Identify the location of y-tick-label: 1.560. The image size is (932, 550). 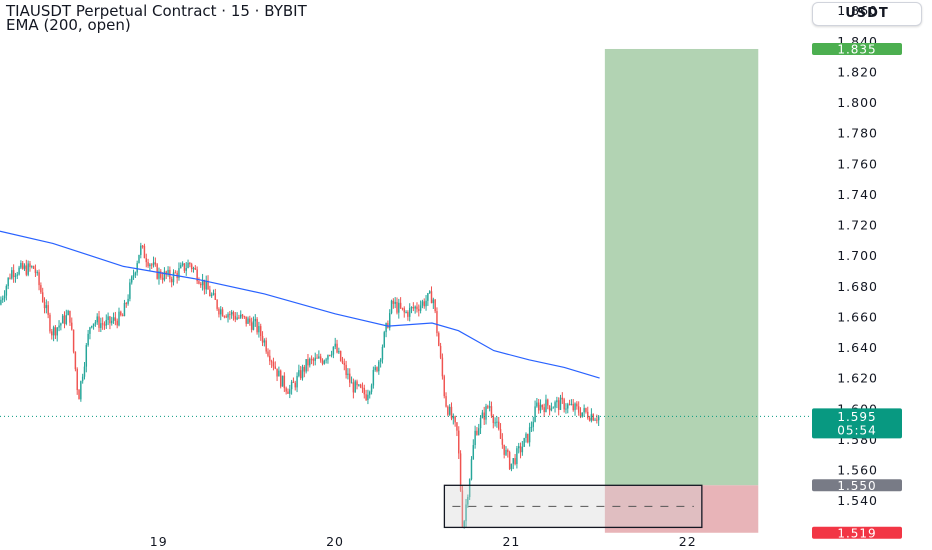
(857, 469).